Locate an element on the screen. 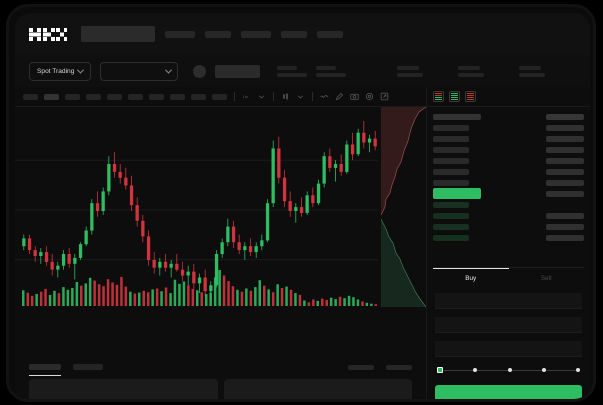 The width and height of the screenshot is (603, 405). time-interval-icon: 1m is located at coordinates (246, 96).